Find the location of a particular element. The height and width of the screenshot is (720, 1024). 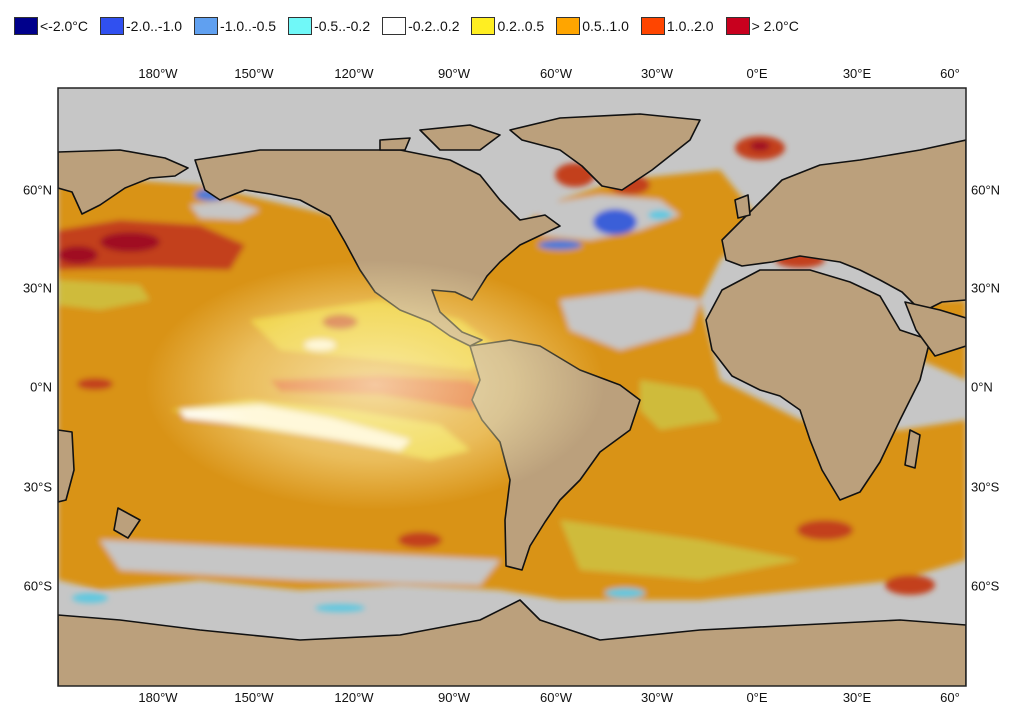

land-siberia is located at coordinates (123, 182).